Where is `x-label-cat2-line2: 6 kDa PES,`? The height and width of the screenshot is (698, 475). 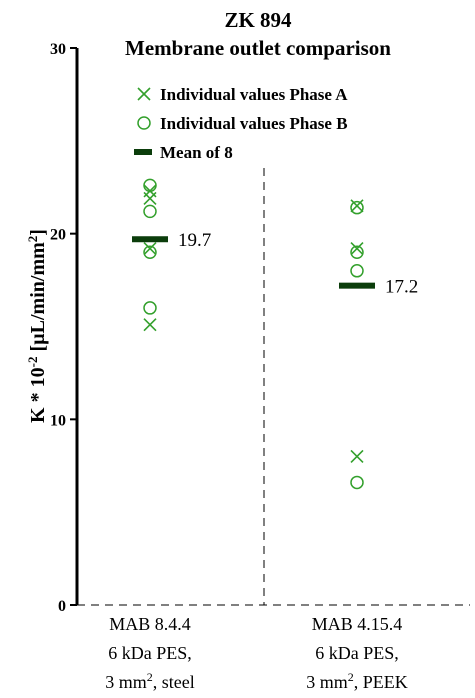
x-label-cat2-line2: 6 kDa PES, is located at coordinates (357, 653).